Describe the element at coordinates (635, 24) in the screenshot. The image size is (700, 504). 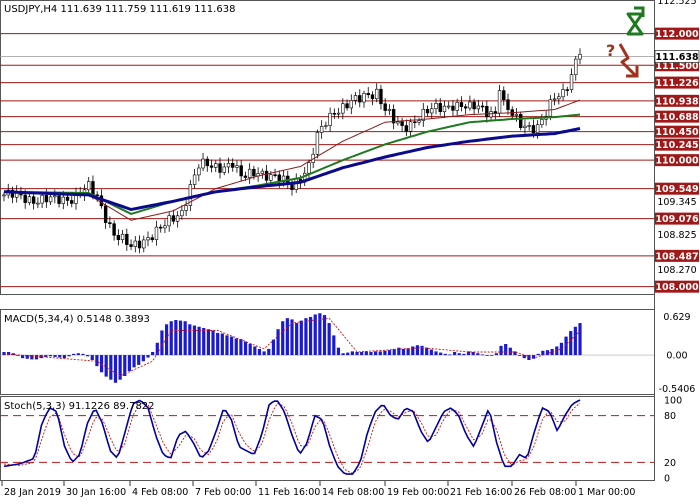
I see `up-arrow-icon` at that location.